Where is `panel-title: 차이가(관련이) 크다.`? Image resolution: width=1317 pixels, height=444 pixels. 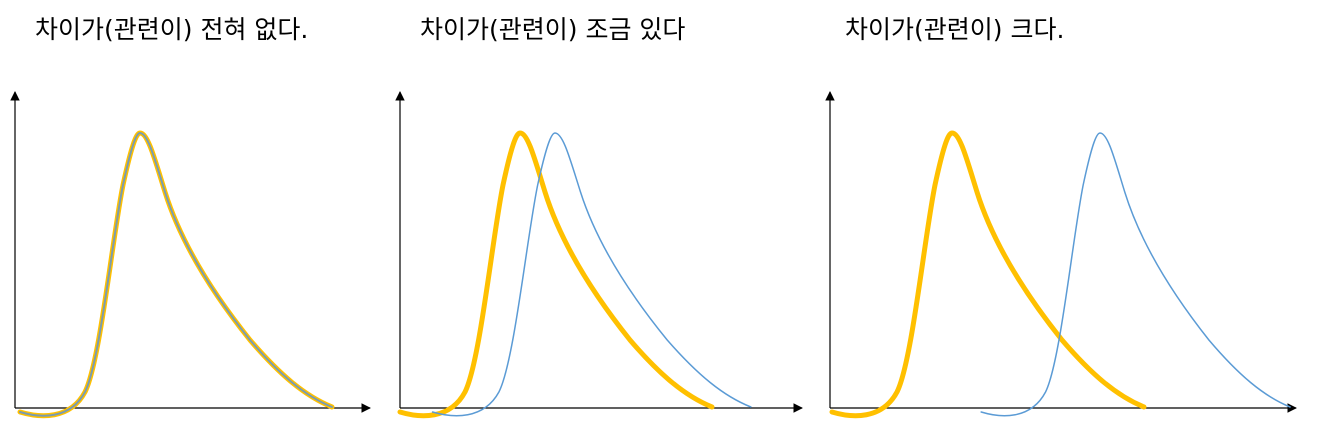
panel-title: 차이가(관련이) 크다. is located at coordinates (954, 29).